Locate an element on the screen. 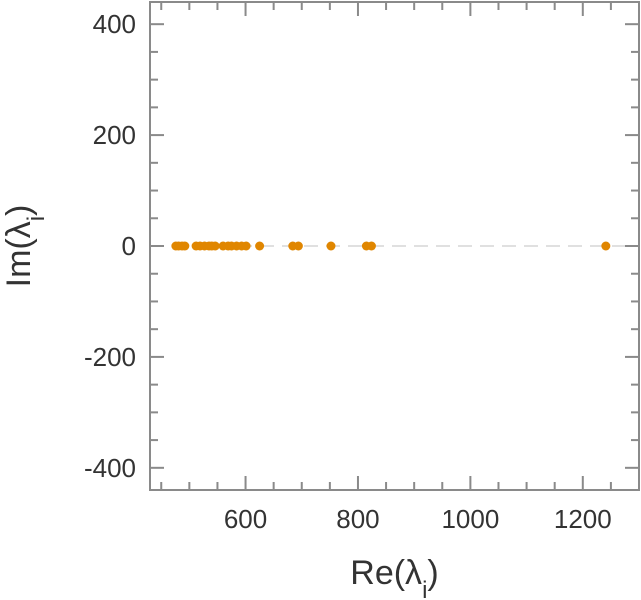  x-tick-label: 1200 is located at coordinates (583, 519).